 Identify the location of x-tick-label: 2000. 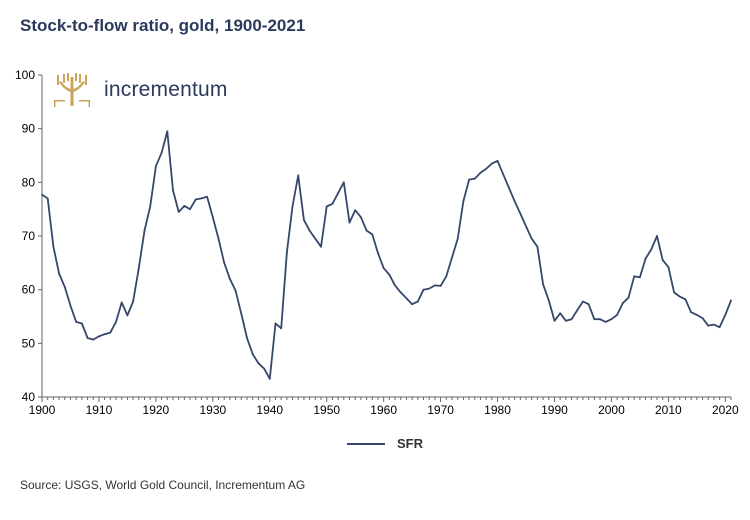
(611, 410).